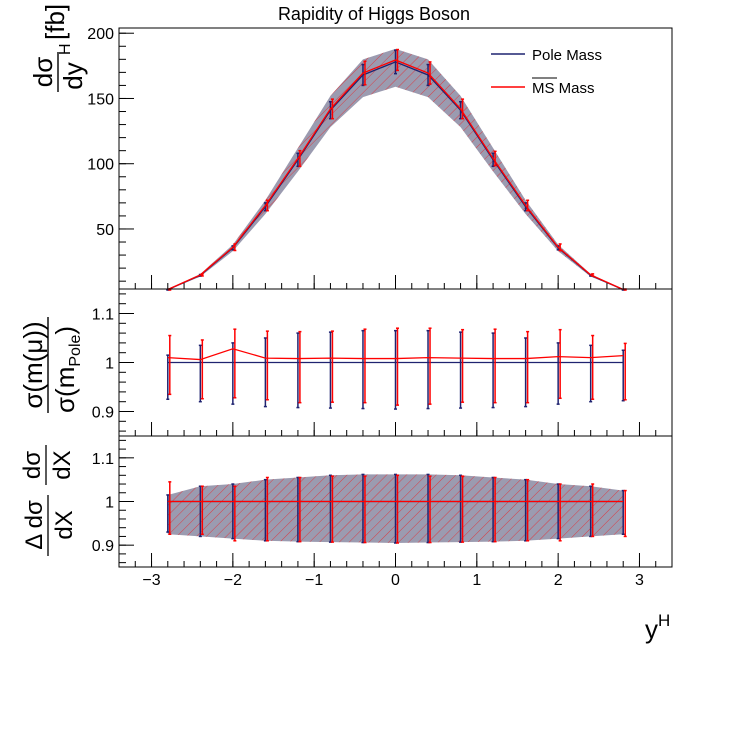 Image resolution: width=747 pixels, height=729 pixels. I want to click on uncertainty-y-label-right-den: dX, so click(62, 464).